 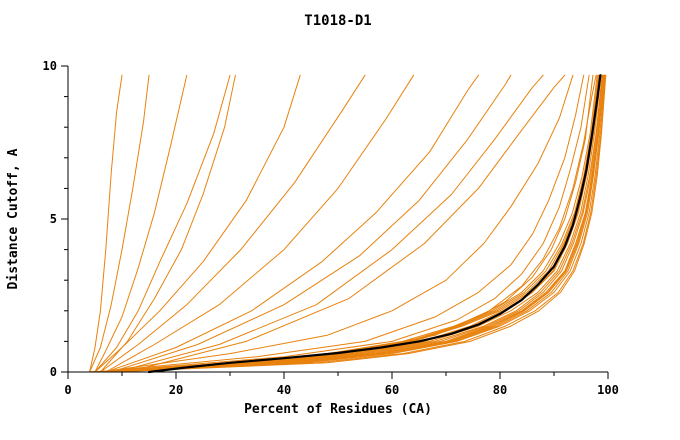 What do you see at coordinates (53, 219) in the screenshot?
I see `y-tick-label: 5` at bounding box center [53, 219].